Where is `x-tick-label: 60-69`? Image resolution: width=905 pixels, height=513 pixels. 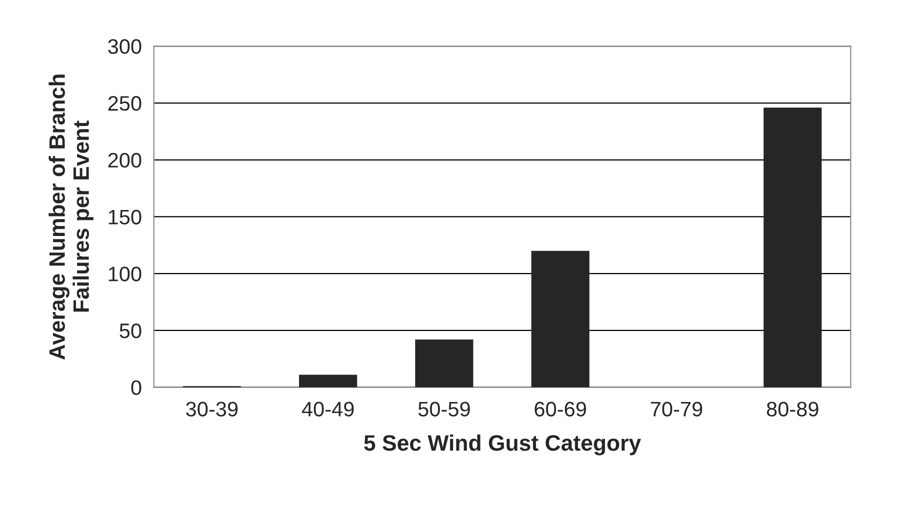 x-tick-label: 60-69 is located at coordinates (560, 409).